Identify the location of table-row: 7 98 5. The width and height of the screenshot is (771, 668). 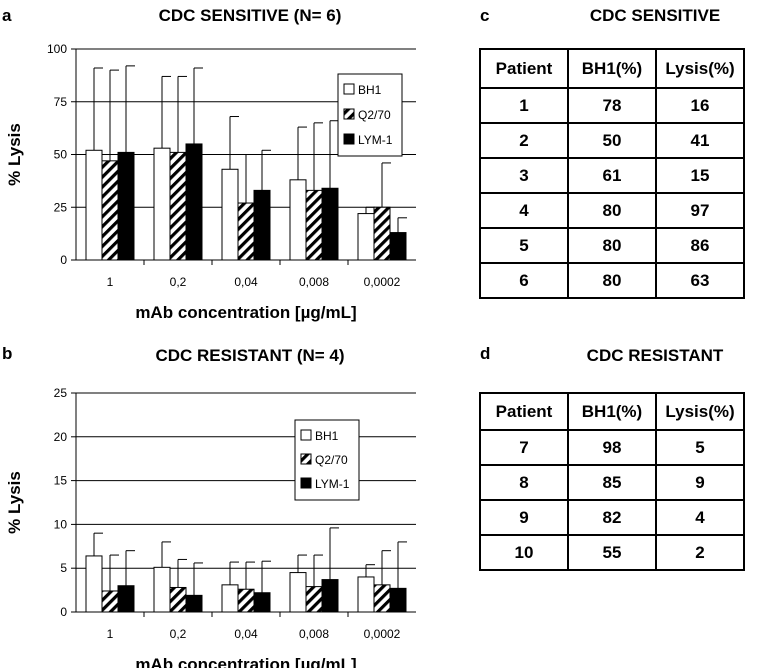
(612, 447).